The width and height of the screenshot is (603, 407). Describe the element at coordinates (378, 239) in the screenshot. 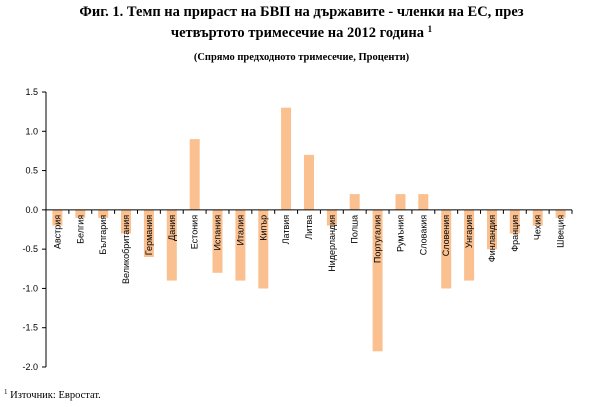

I see `x-tick-label-14: Португалия` at that location.